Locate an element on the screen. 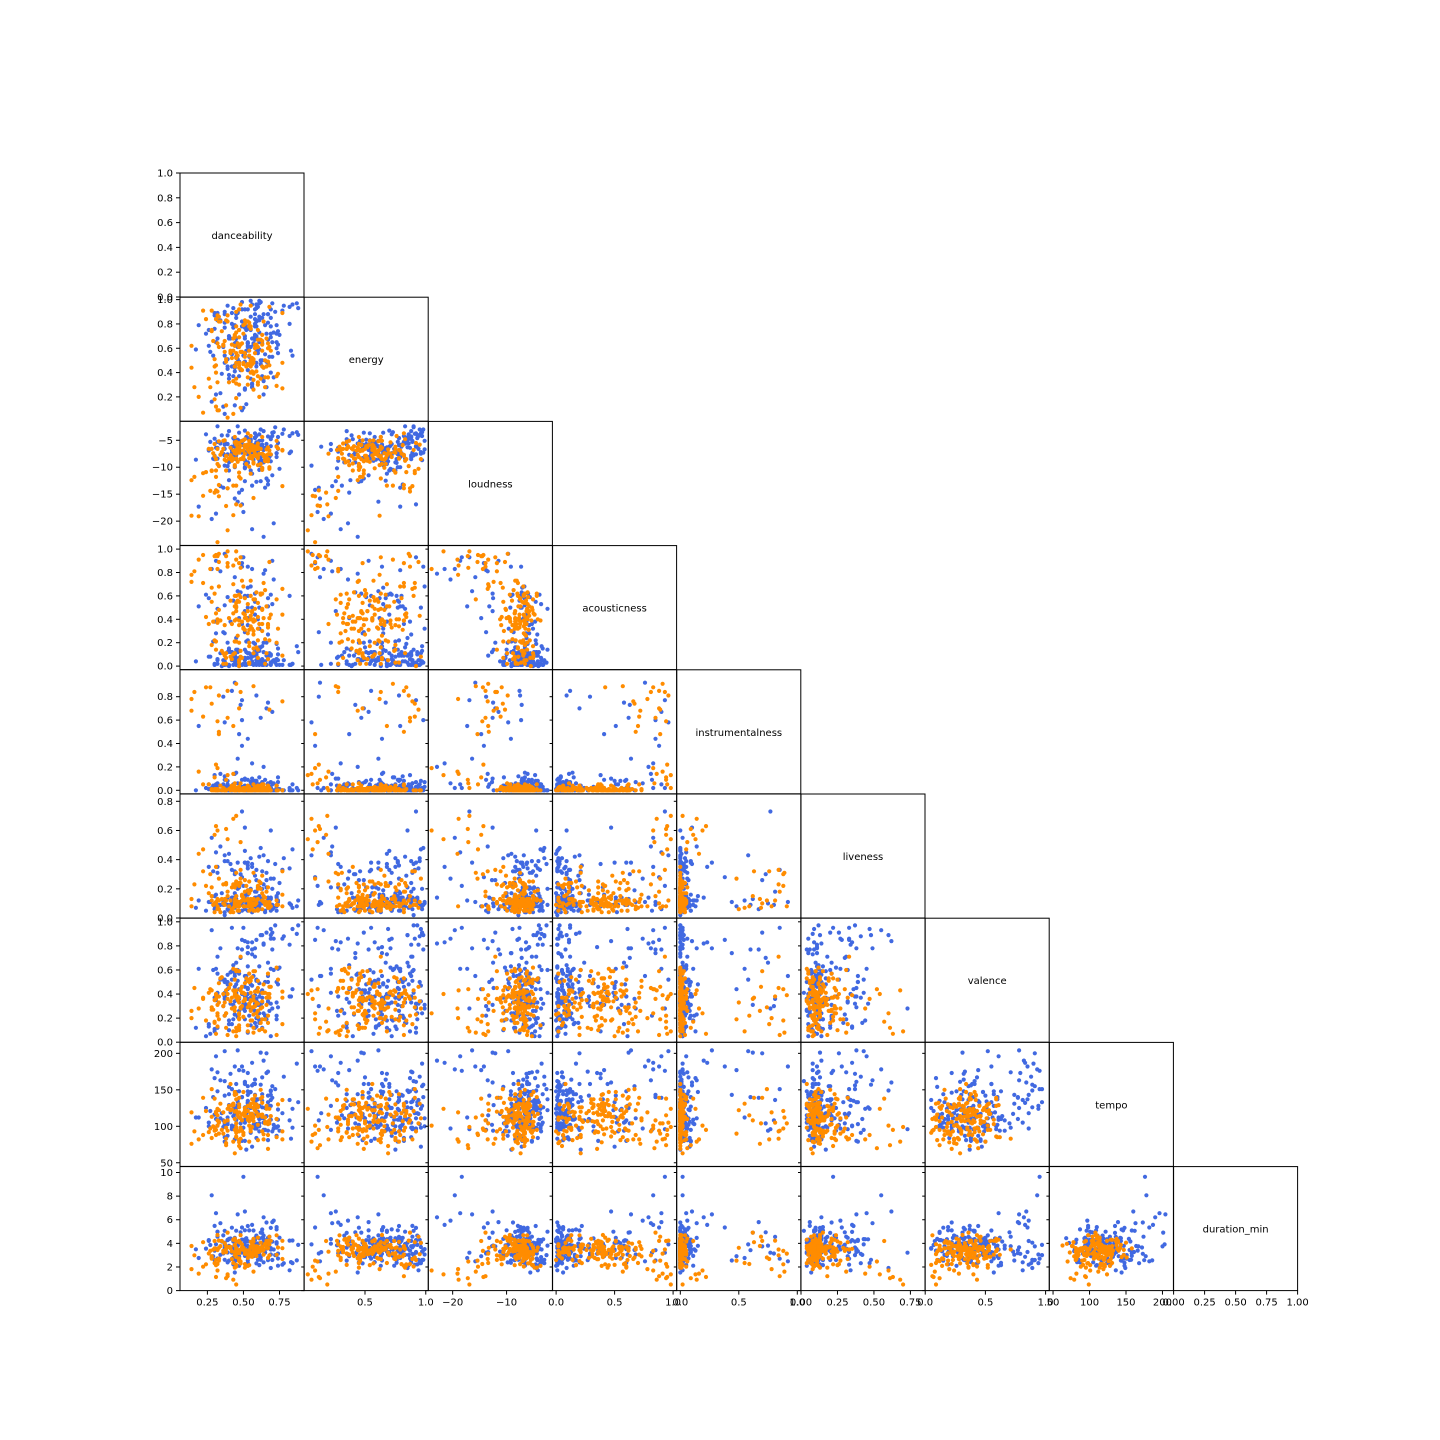  y-tick-label: 0.6 is located at coordinates (165, 349).